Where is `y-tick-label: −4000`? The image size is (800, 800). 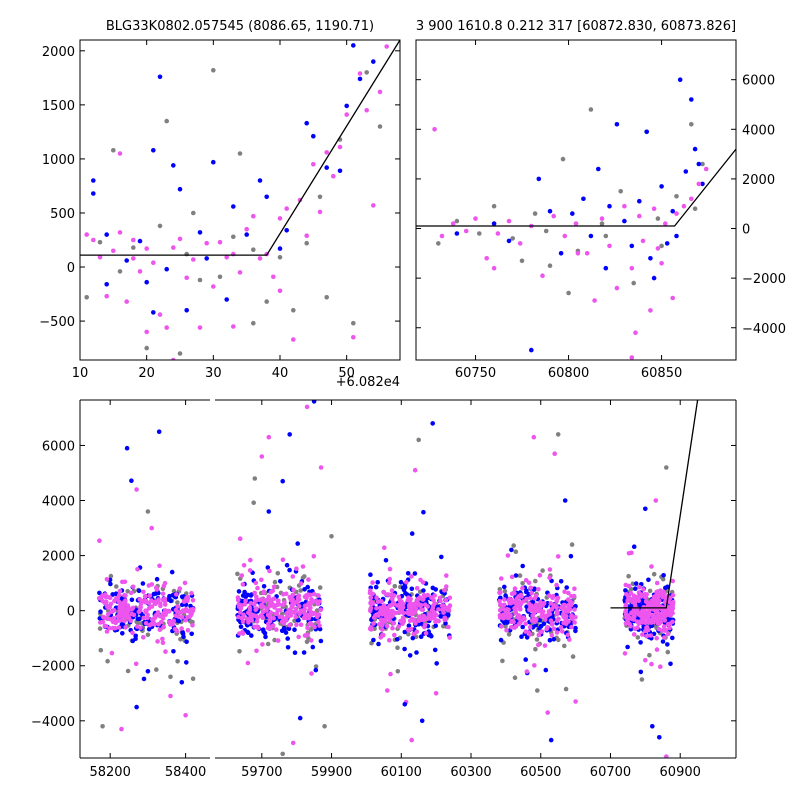
y-tick-label: −4000 is located at coordinates (764, 329).